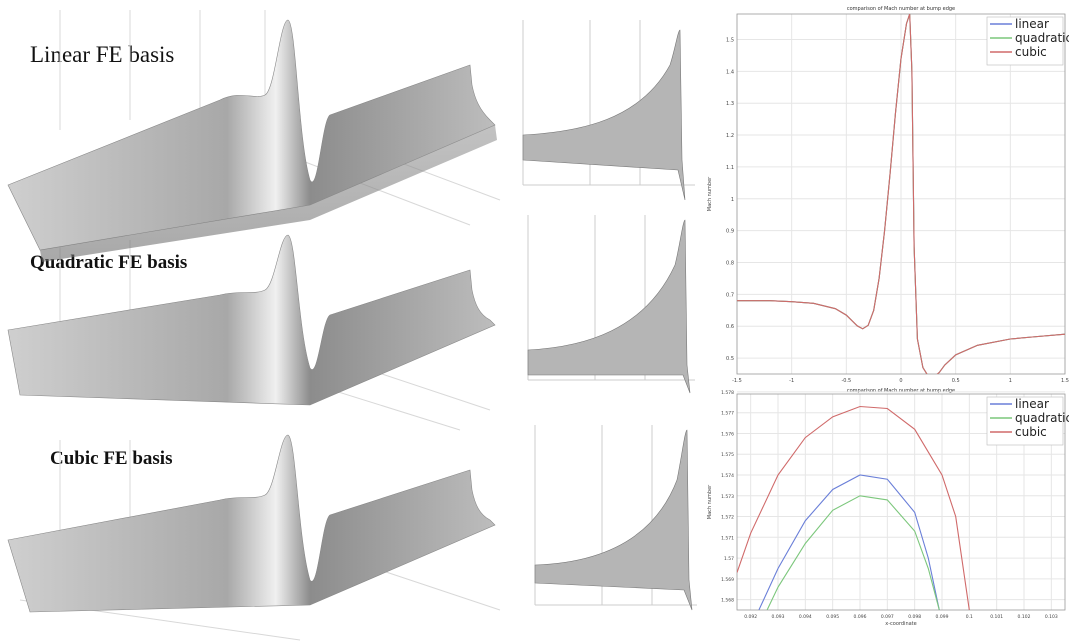 This screenshot has height=642, width=1069. What do you see at coordinates (900, 381) in the screenshot?
I see `x-tick-label: 0` at bounding box center [900, 381].